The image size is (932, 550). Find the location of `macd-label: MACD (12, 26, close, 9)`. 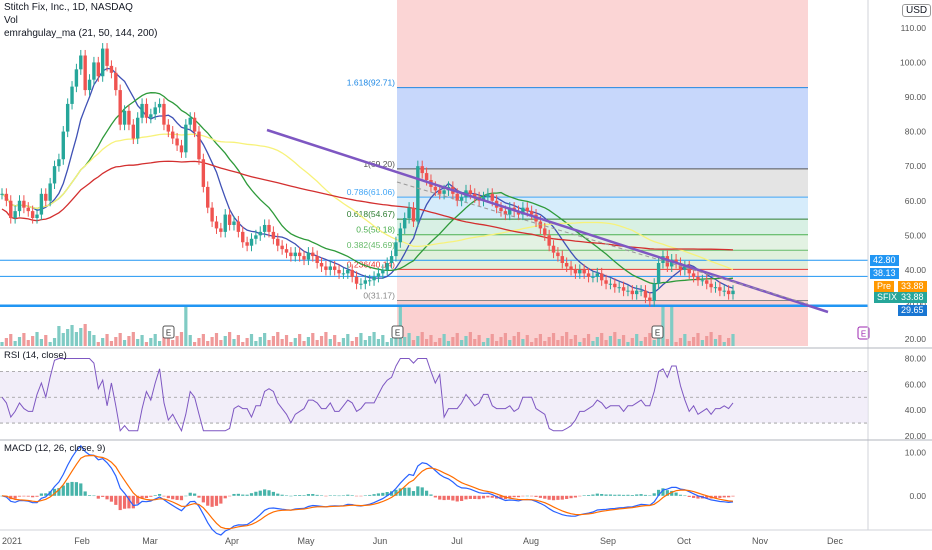

macd-label: MACD (12, 26, close, 9) is located at coordinates (54, 448).